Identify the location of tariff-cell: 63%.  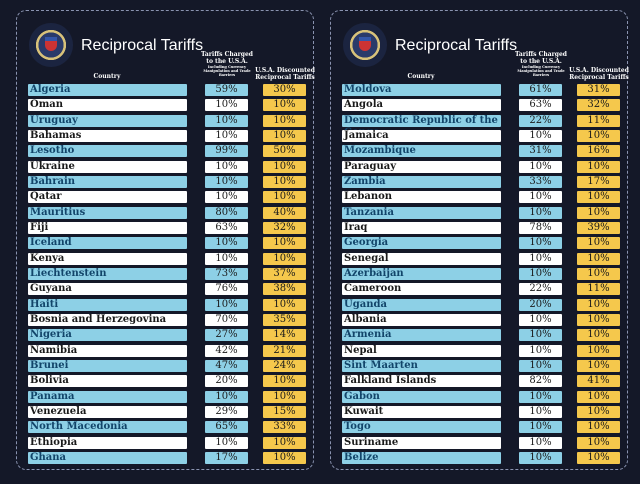
(540, 105).